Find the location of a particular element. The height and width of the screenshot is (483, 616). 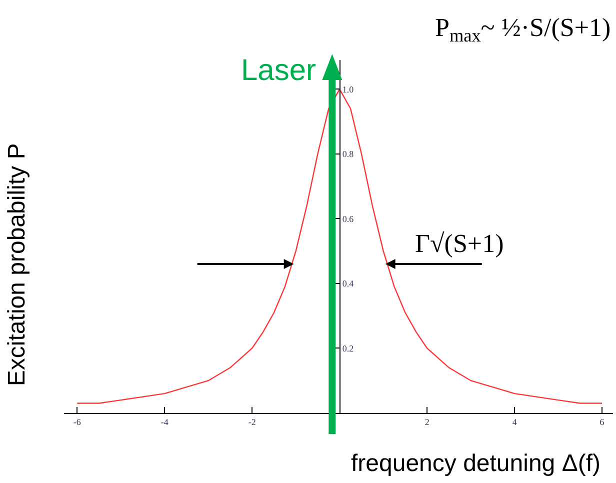

x-tick-label: 4 is located at coordinates (515, 421).